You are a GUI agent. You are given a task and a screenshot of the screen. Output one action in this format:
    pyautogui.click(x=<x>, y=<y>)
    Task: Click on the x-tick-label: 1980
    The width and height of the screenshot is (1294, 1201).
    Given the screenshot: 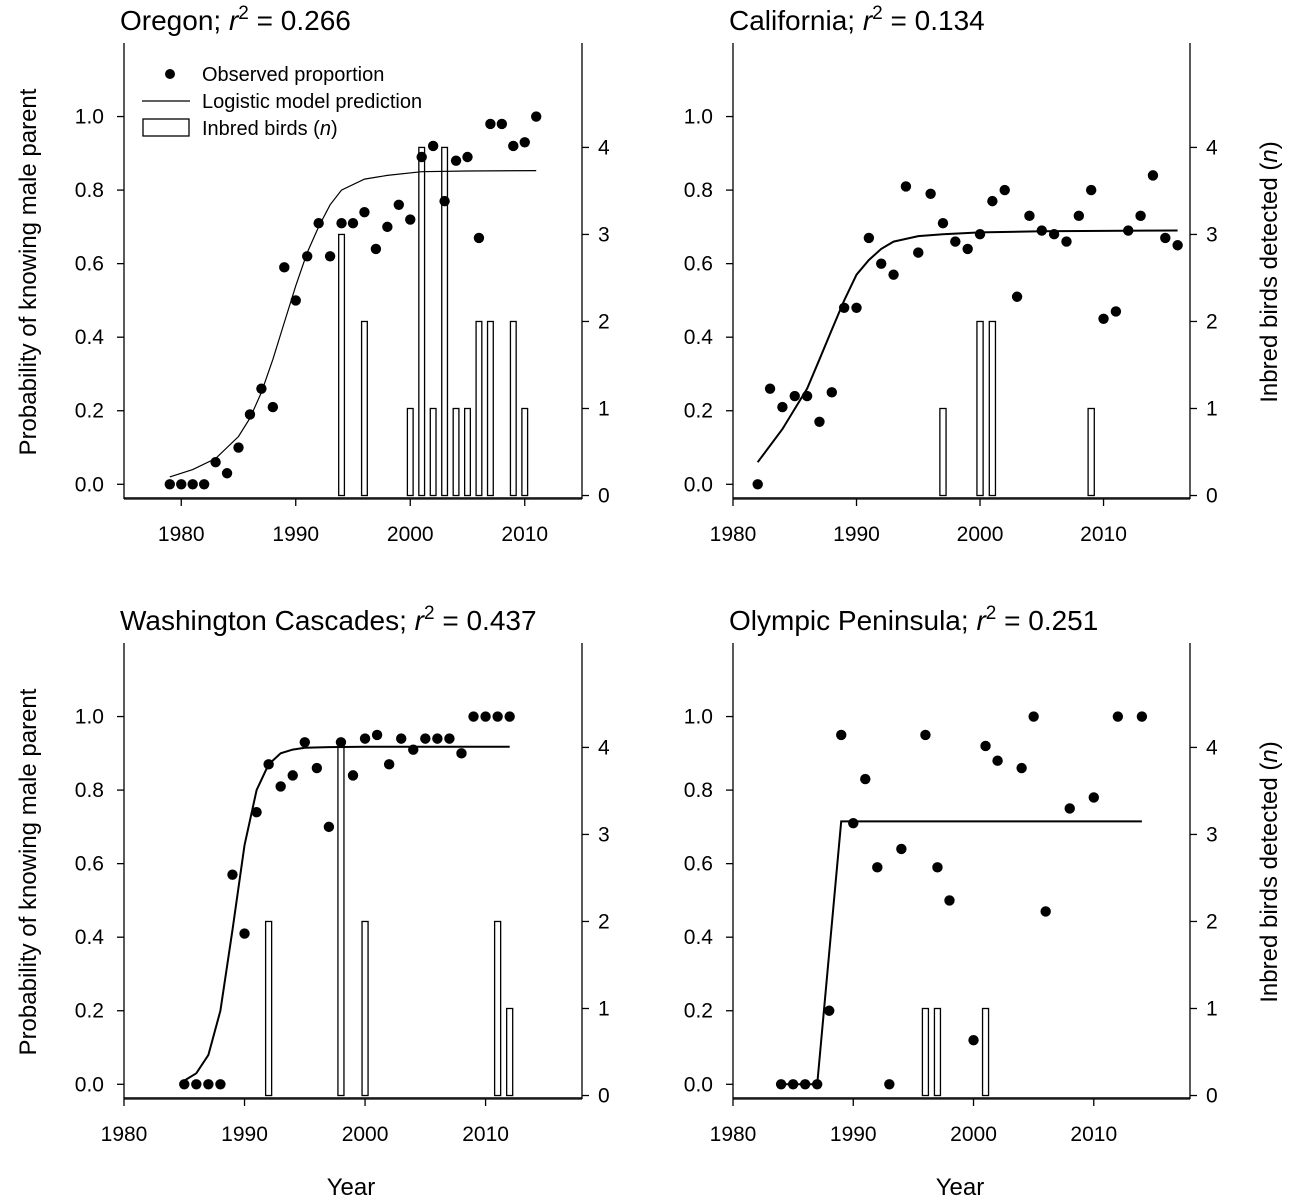 What is the action you would take?
    pyautogui.click(x=124, y=1134)
    